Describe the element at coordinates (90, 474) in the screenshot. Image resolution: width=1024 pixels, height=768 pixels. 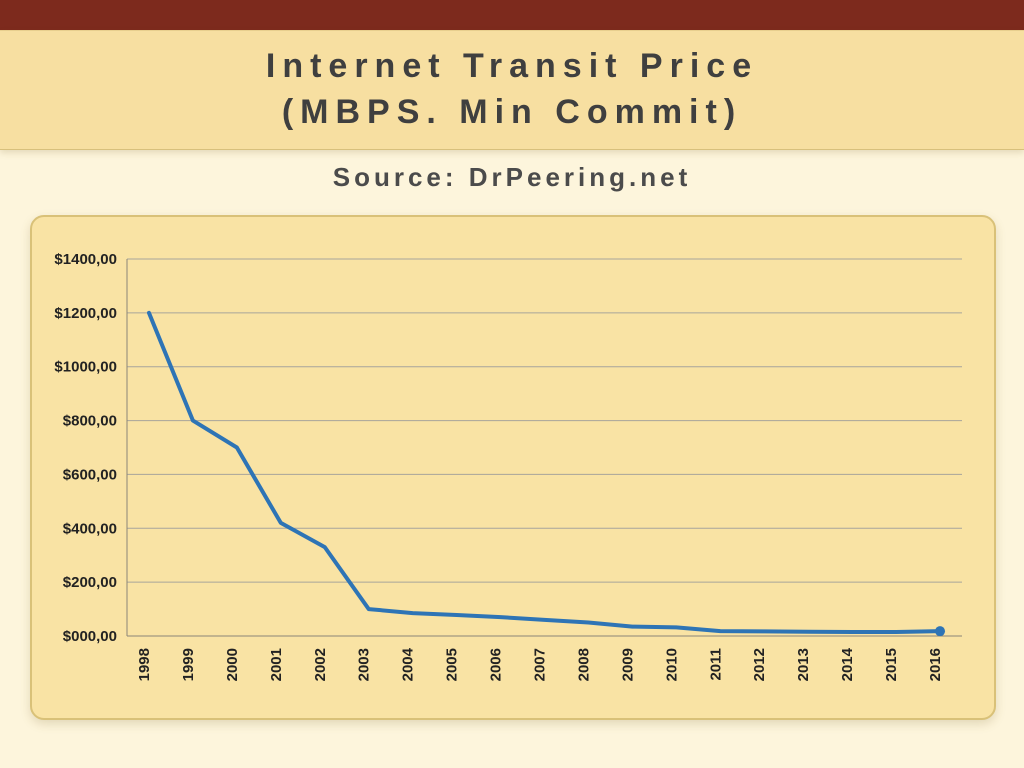
I see `y-tick-label: $600,00` at that location.